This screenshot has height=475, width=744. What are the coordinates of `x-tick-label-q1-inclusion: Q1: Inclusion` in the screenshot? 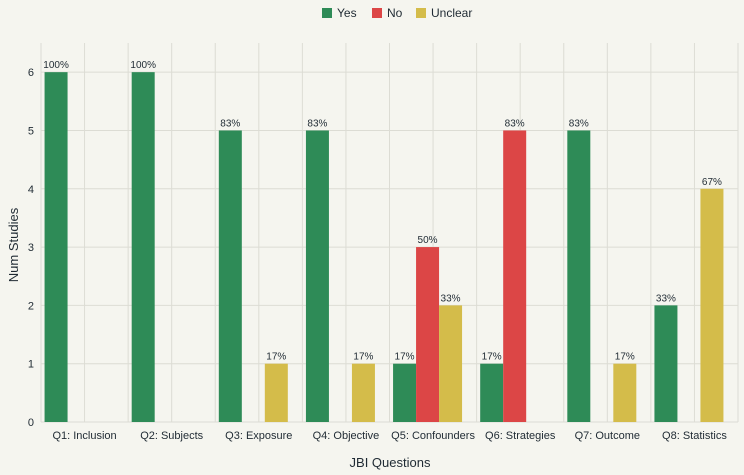 It's located at (84, 436).